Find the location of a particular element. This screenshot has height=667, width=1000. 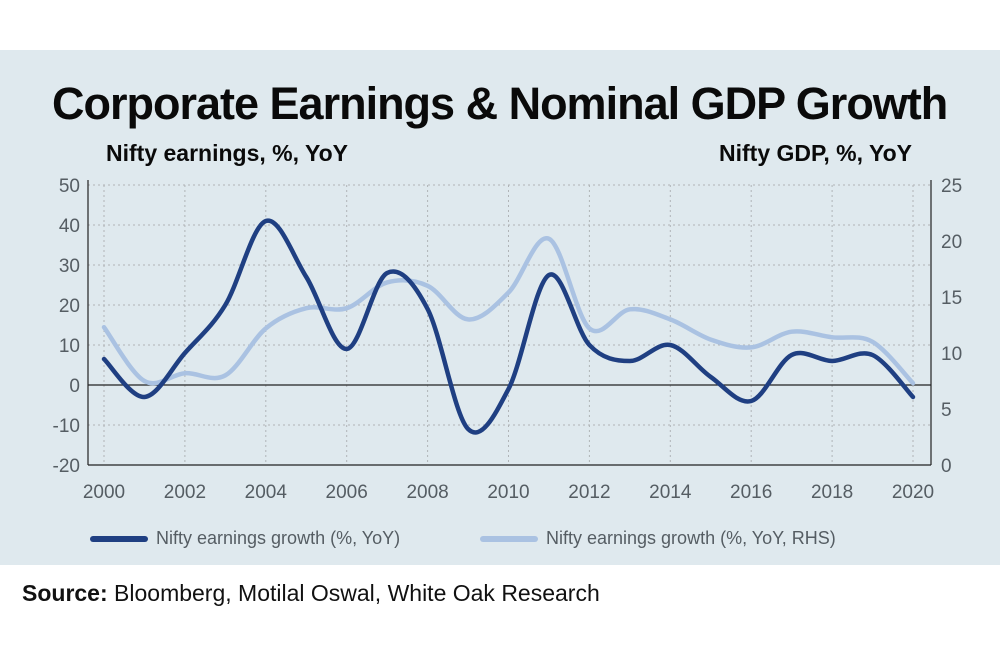

y2-tick-label: 10 is located at coordinates (951, 354).